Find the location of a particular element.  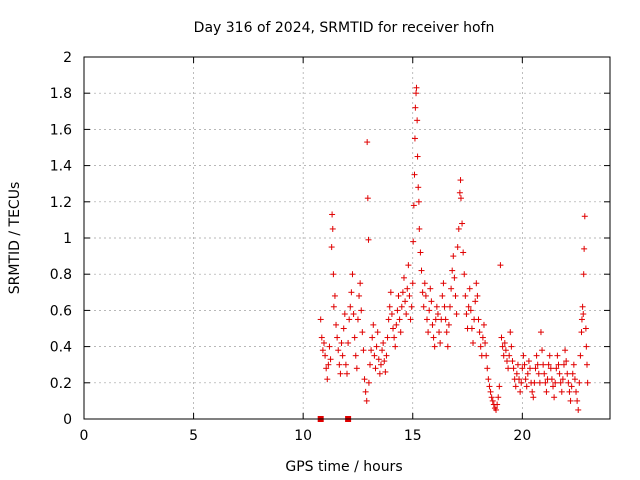

x-tick-labels: 0 5 10 15 20 is located at coordinates (306, 436).